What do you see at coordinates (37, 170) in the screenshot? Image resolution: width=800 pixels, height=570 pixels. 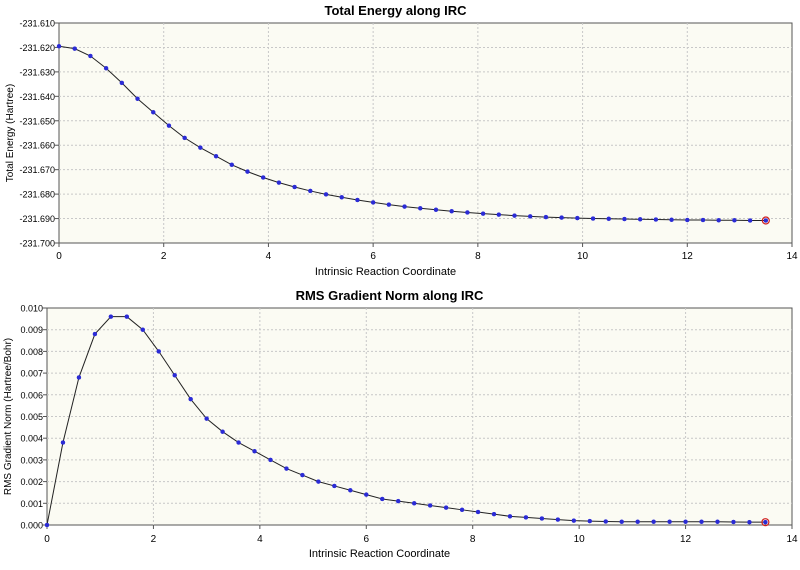 I see `y-tick-label: -231.670` at bounding box center [37, 170].